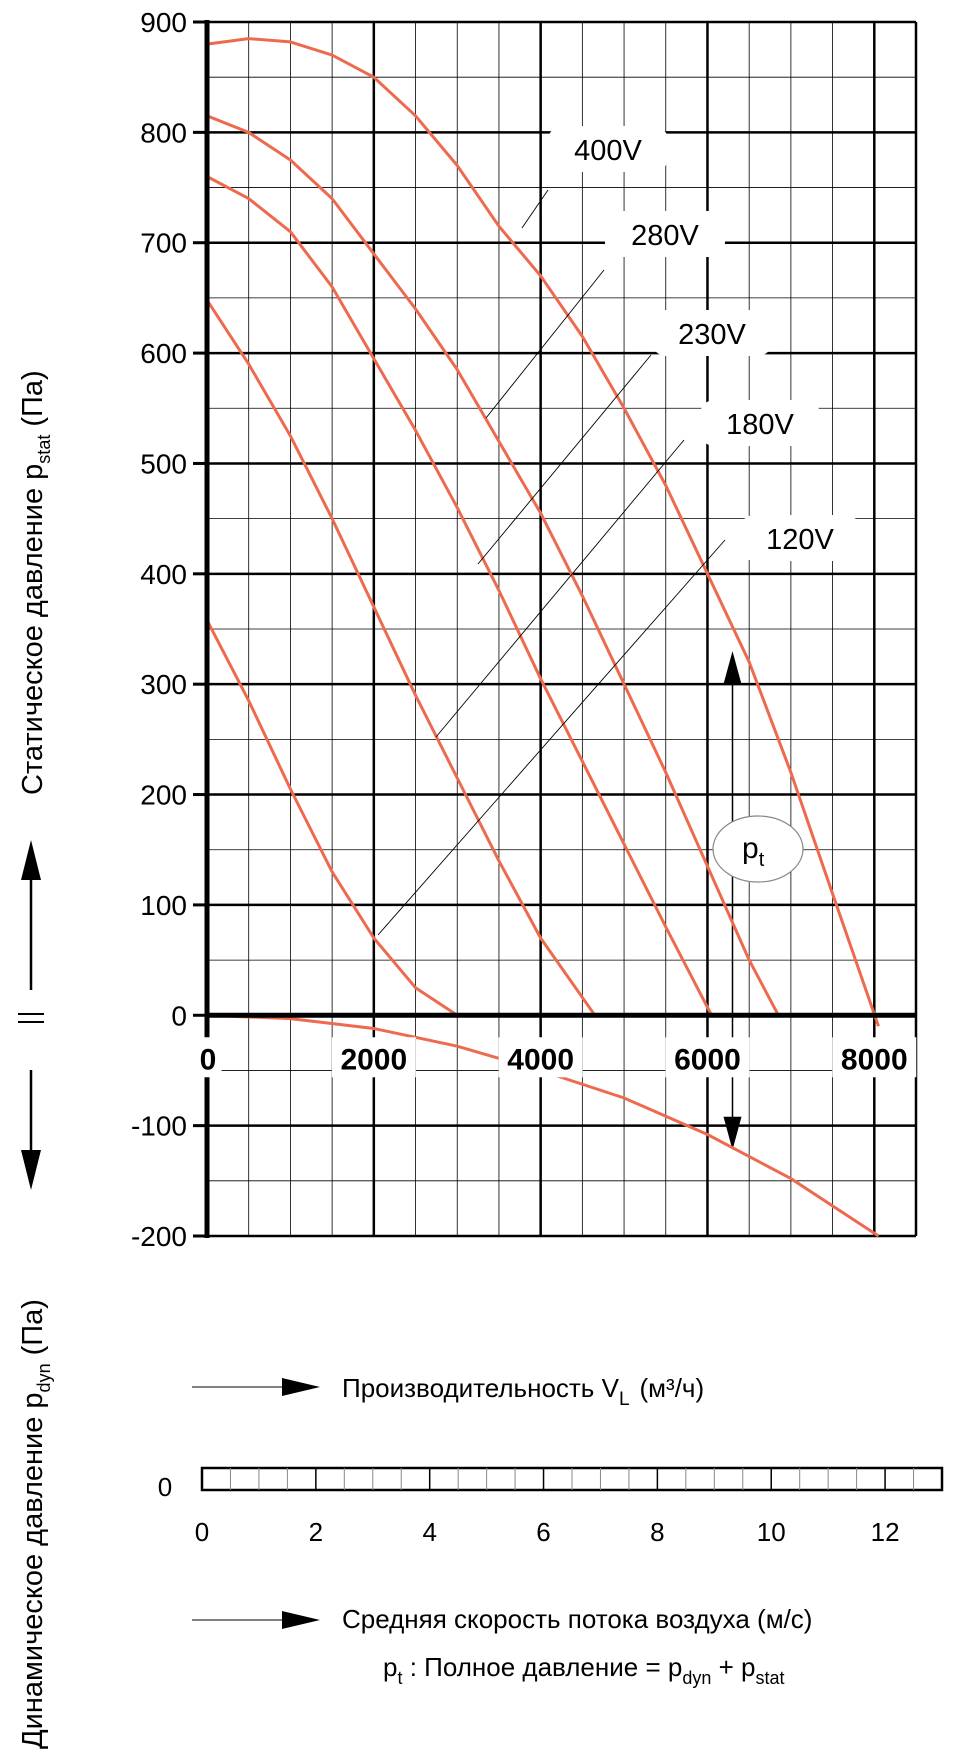 The width and height of the screenshot is (979, 1754). What do you see at coordinates (885, 1532) in the screenshot?
I see `speed-tick-label: 12` at bounding box center [885, 1532].